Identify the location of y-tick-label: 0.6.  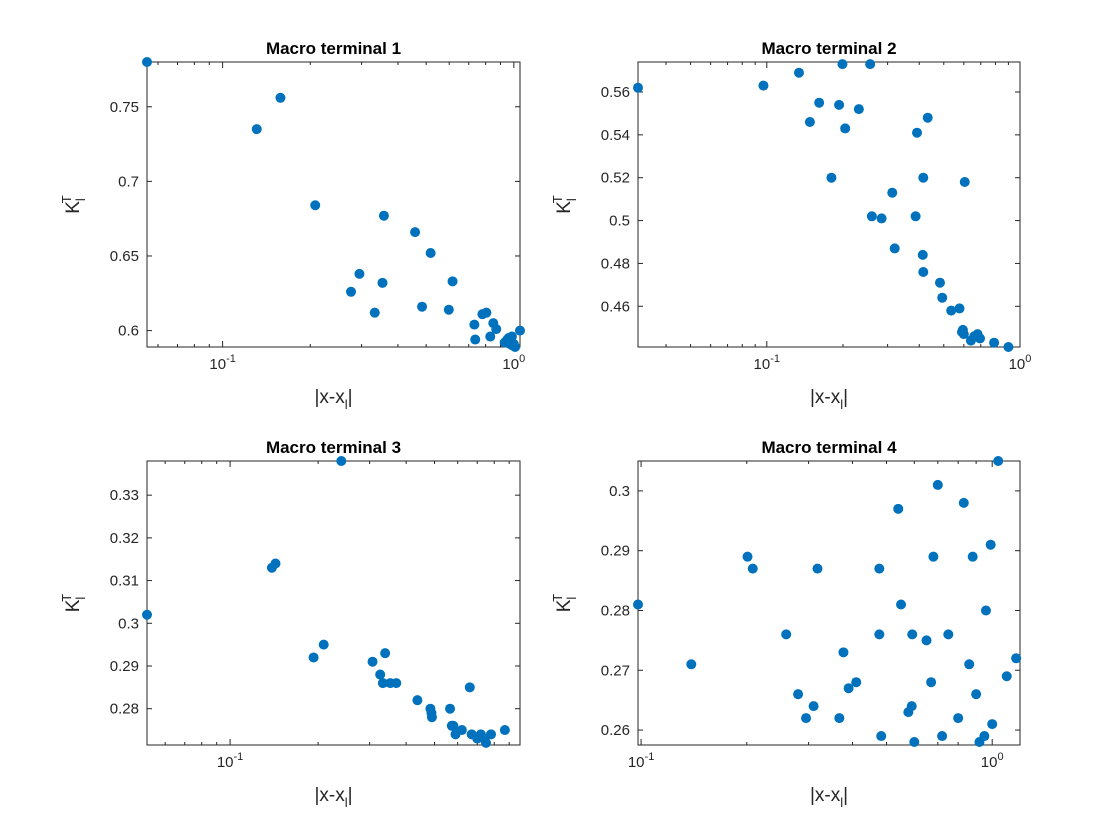
(128, 331).